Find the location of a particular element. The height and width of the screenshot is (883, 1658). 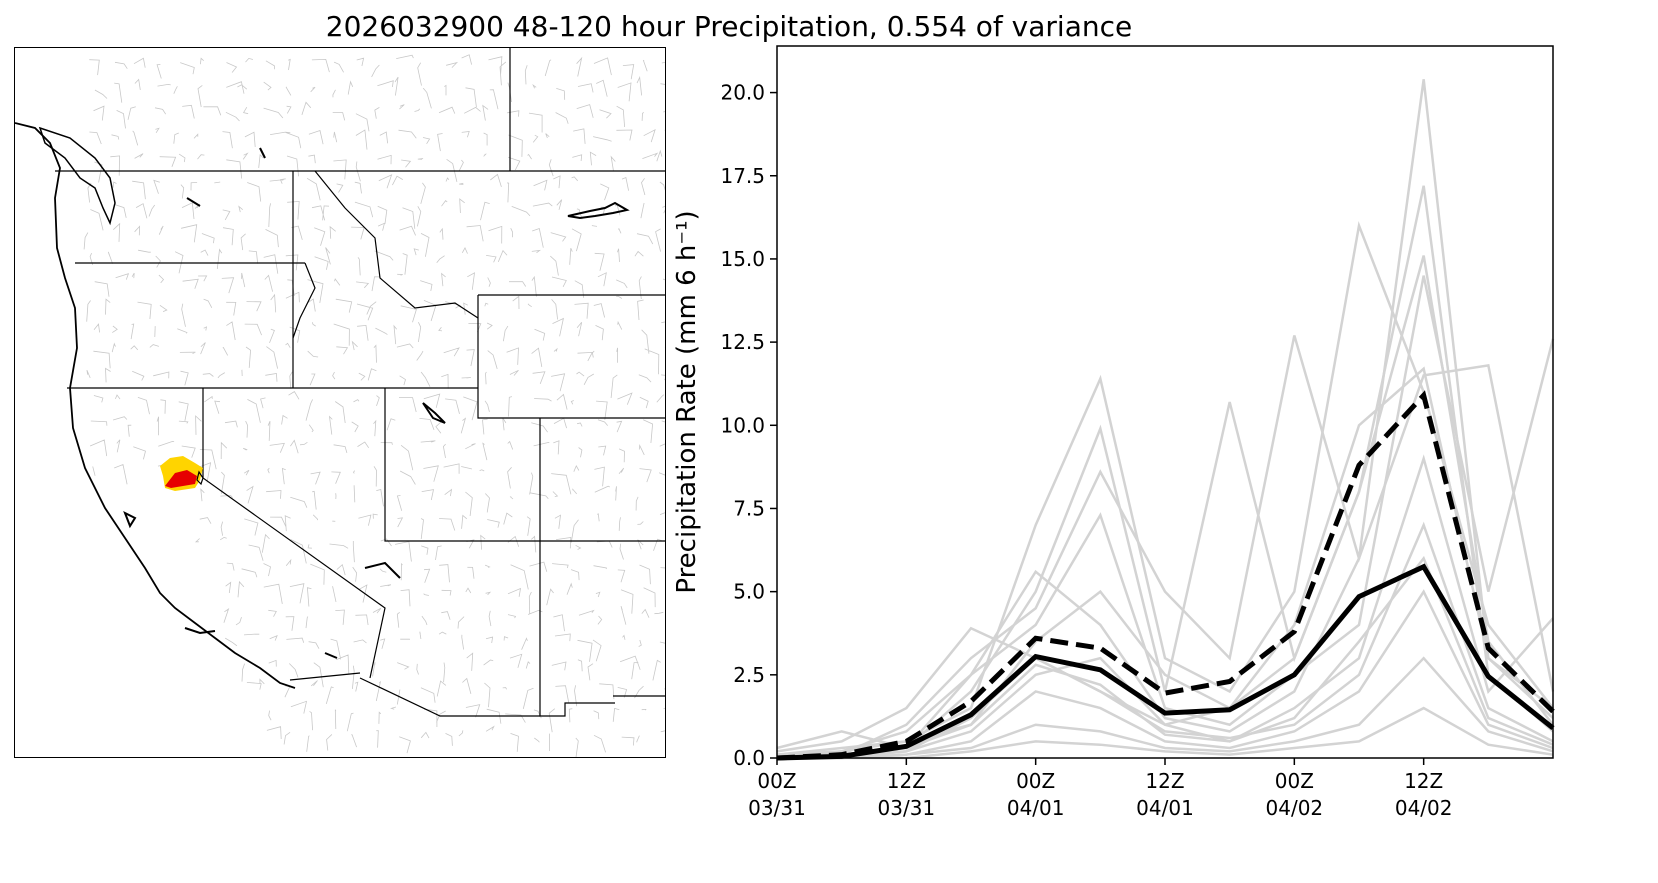

y-tick-label: 0.0 is located at coordinates (749, 758).